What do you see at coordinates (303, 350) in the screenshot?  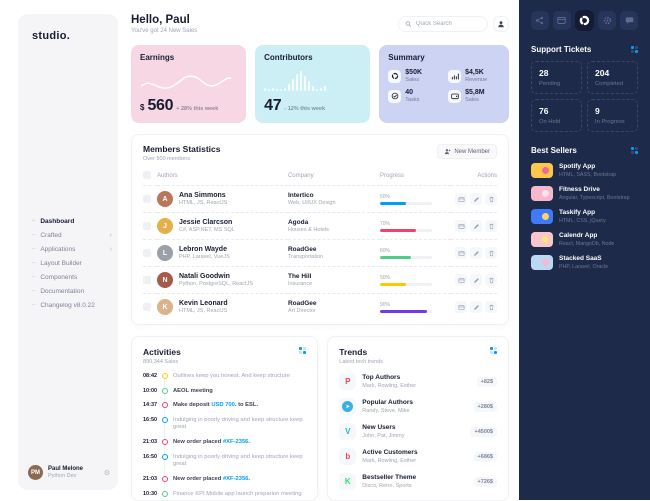 I see `activities-menu-icon` at bounding box center [303, 350].